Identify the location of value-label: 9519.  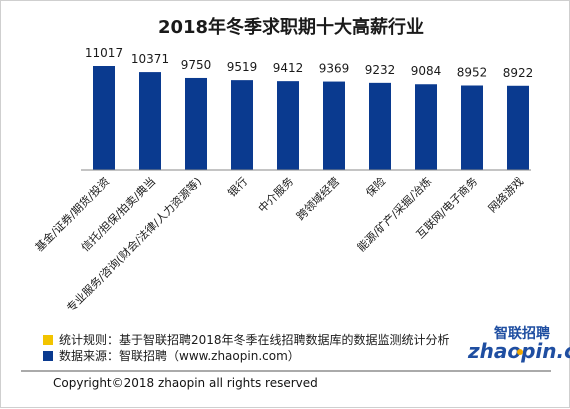
(242, 67).